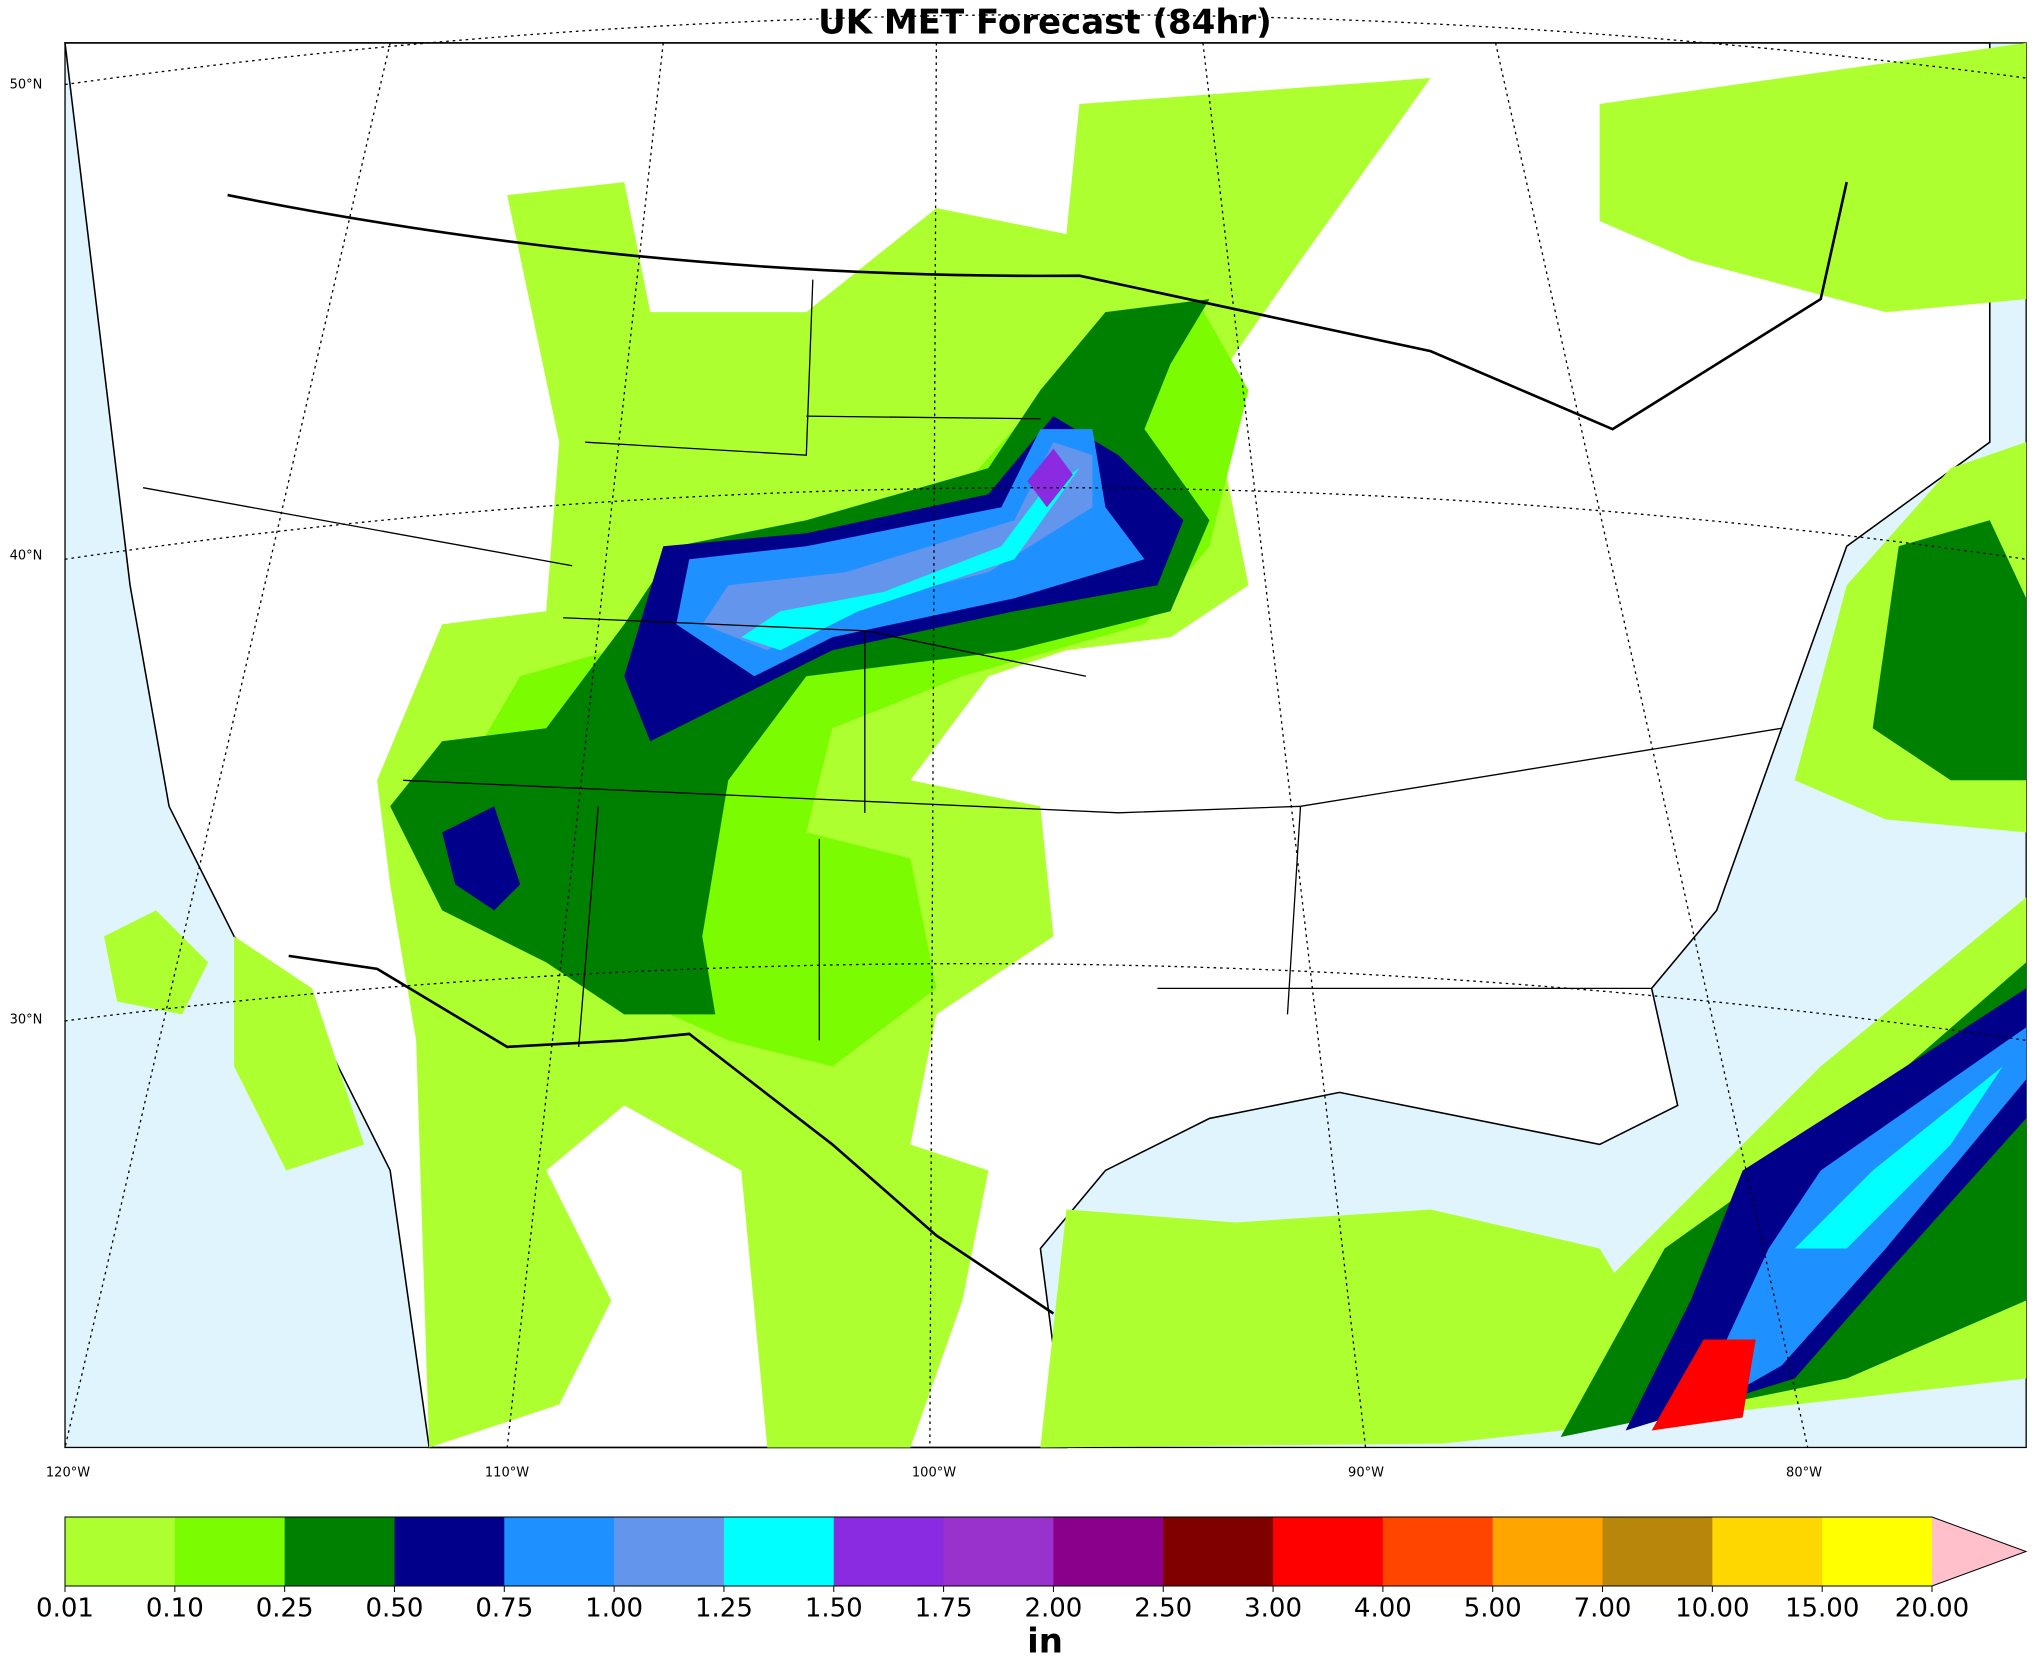 The image size is (2034, 1670). I want to click on colorbar-label: 20.00, so click(1932, 1609).